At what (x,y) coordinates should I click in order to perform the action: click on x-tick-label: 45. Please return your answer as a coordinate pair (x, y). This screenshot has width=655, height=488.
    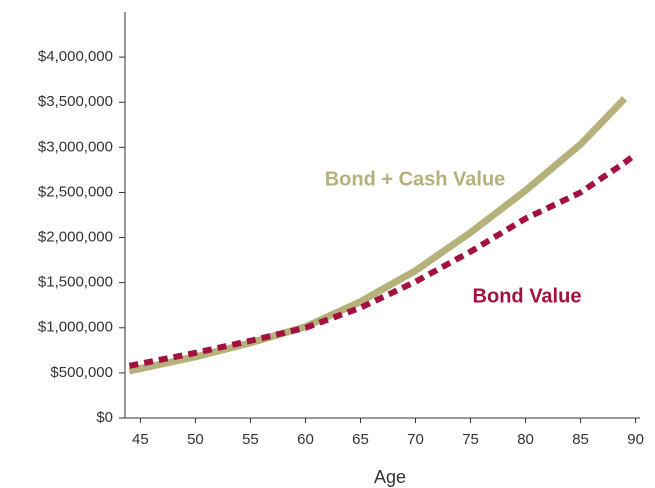
    Looking at the image, I should click on (140, 439).